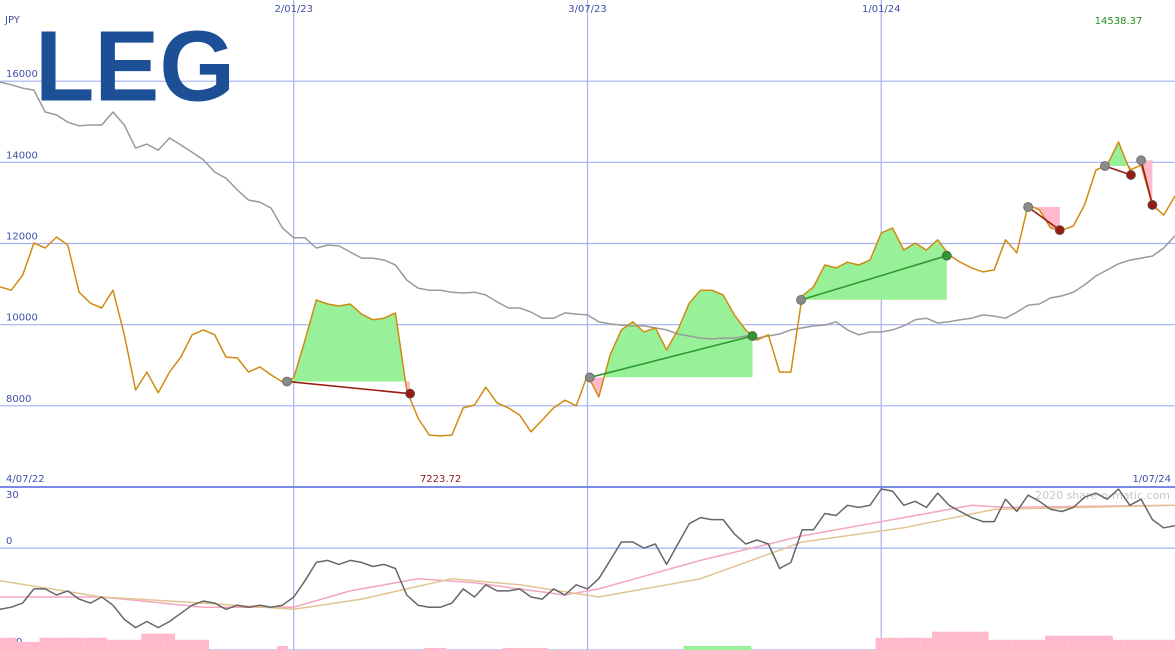 The width and height of the screenshot is (1175, 650). What do you see at coordinates (22, 74) in the screenshot?
I see `y-tick-label: 16000` at bounding box center [22, 74].